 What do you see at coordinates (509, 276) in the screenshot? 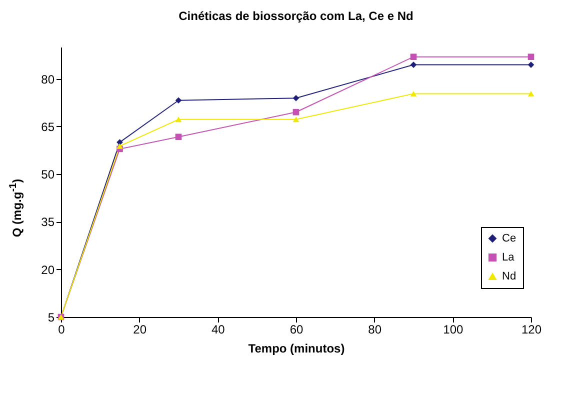
I see `legend-label: Nd` at bounding box center [509, 276].